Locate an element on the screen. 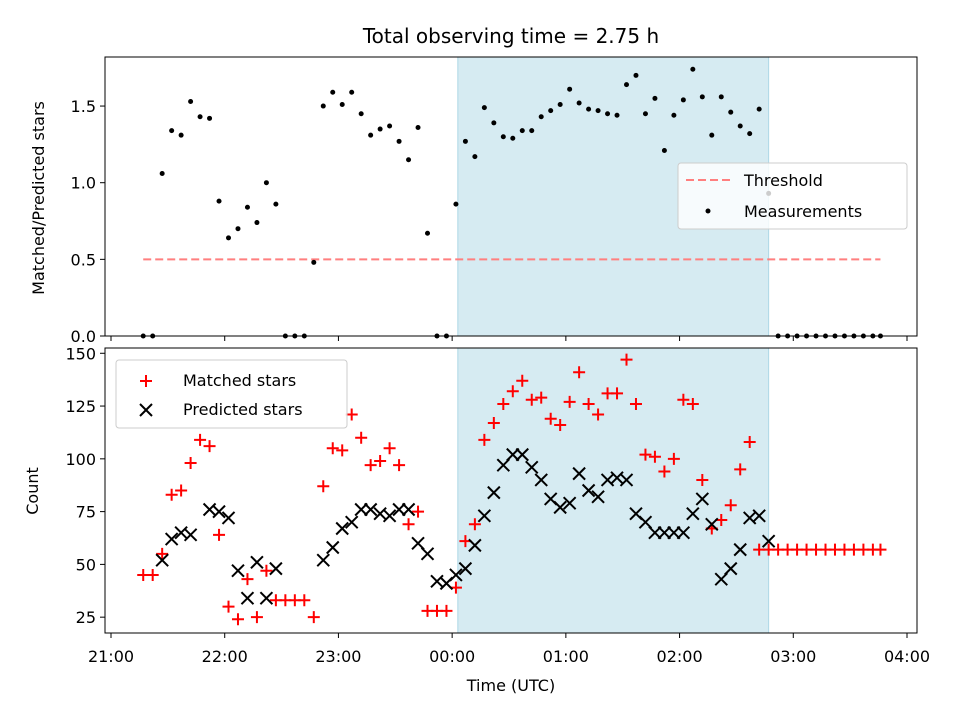 Image resolution: width=960 pixels, height=724 pixels. bottom-y-tick-label: 75 is located at coordinates (86, 512).